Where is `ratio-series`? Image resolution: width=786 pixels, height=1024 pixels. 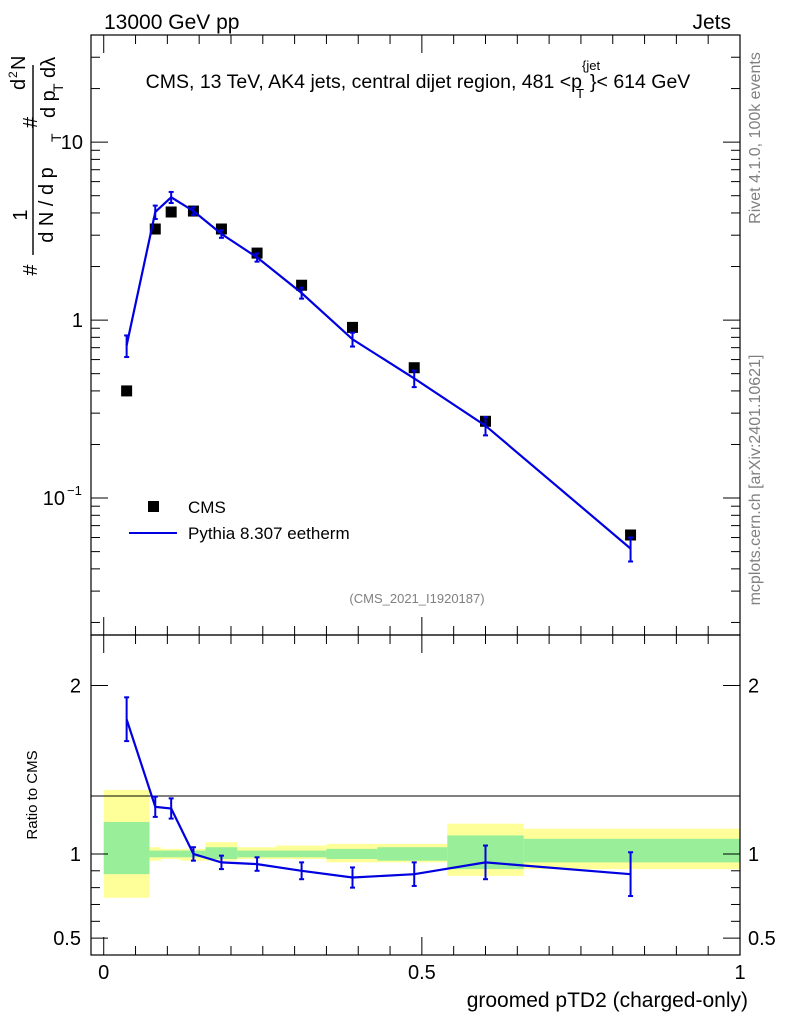
ratio-series is located at coordinates (379, 797).